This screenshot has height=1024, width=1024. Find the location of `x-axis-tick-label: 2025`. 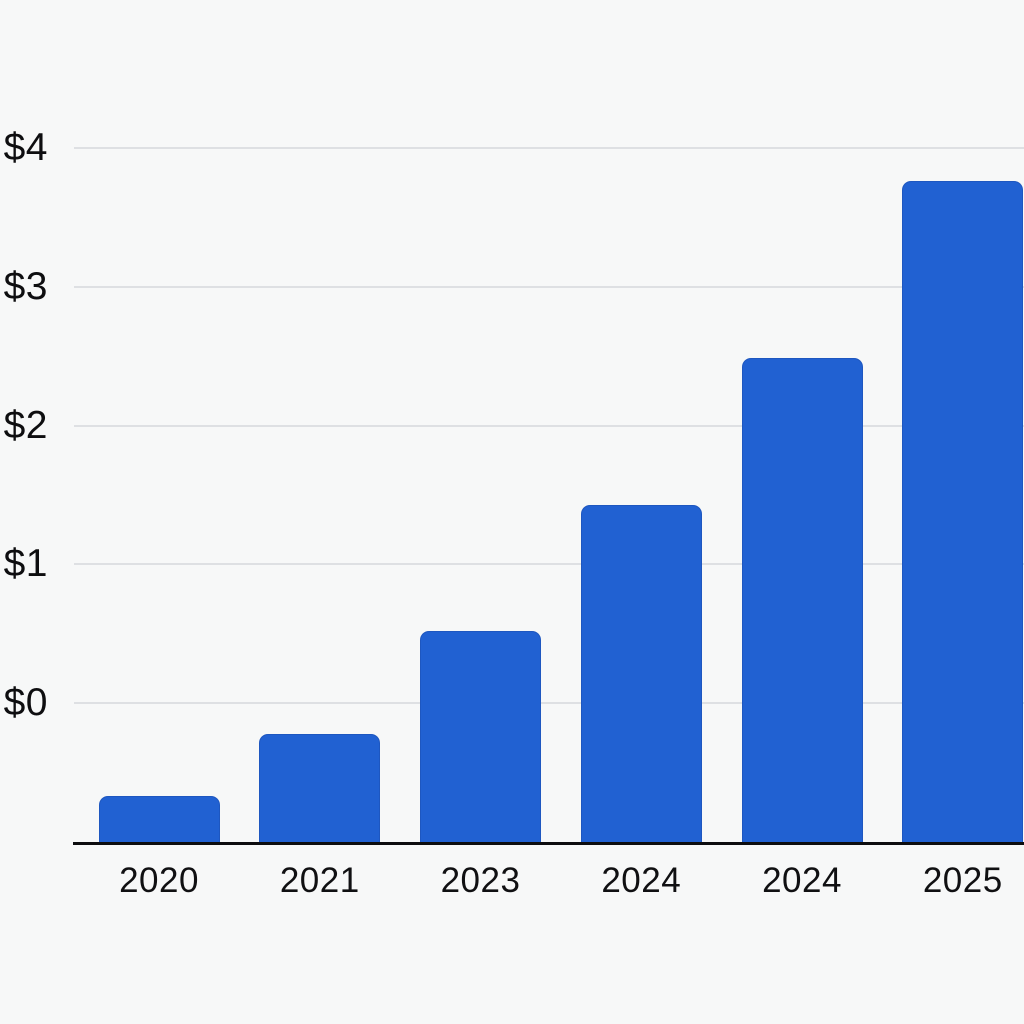

x-axis-tick-label: 2025 is located at coordinates (962, 880).